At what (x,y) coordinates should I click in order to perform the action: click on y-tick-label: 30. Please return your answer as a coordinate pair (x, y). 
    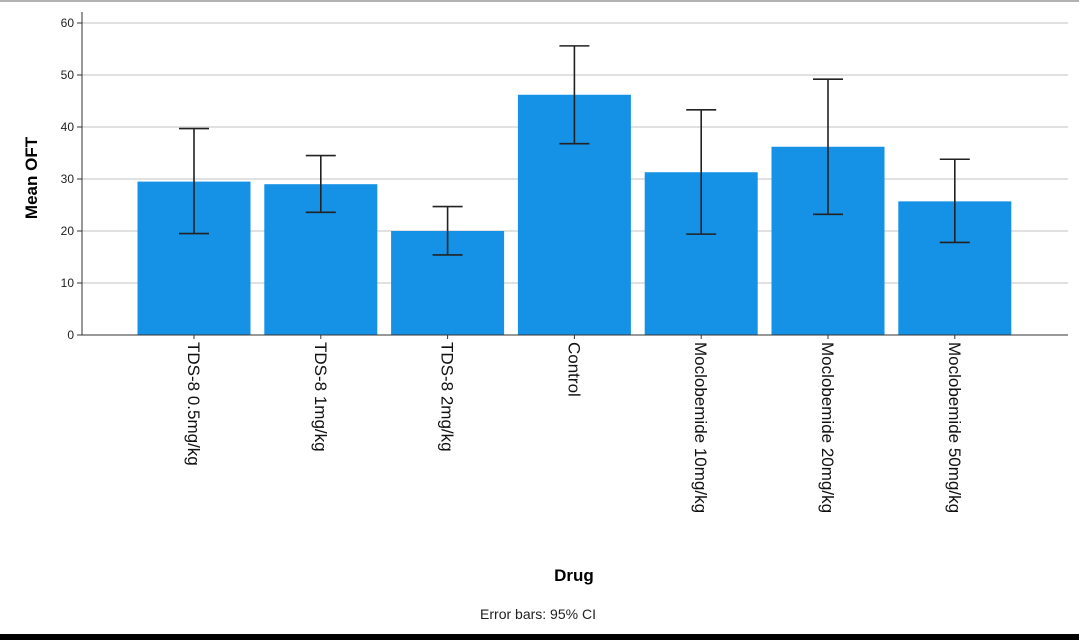
    Looking at the image, I should click on (68, 179).